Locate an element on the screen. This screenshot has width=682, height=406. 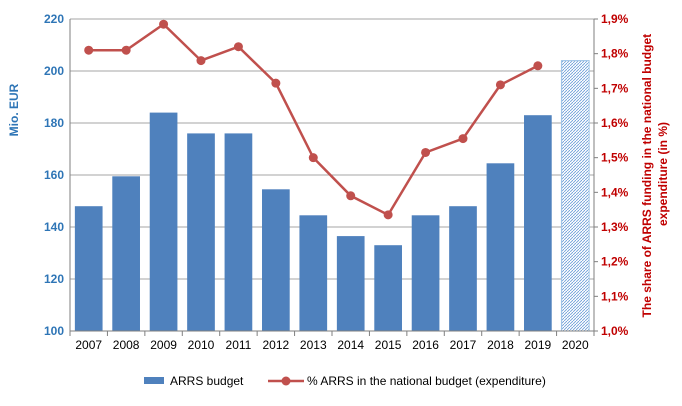
y-left-tick-label: 140 is located at coordinates (54, 227).